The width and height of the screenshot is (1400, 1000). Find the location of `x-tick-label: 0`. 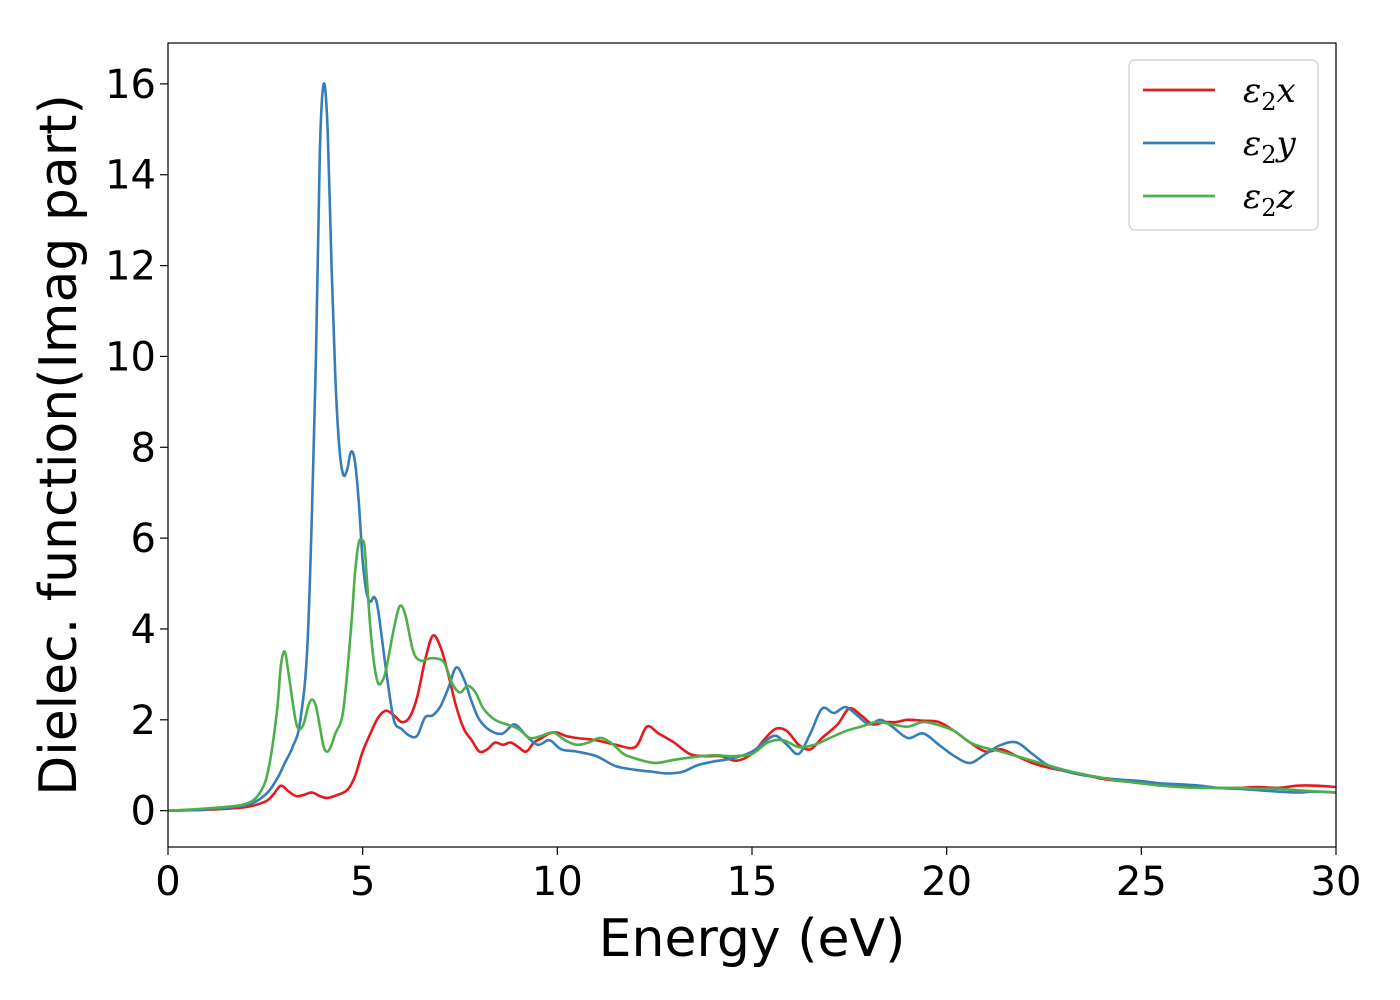

x-tick-label: 0 is located at coordinates (167, 882).